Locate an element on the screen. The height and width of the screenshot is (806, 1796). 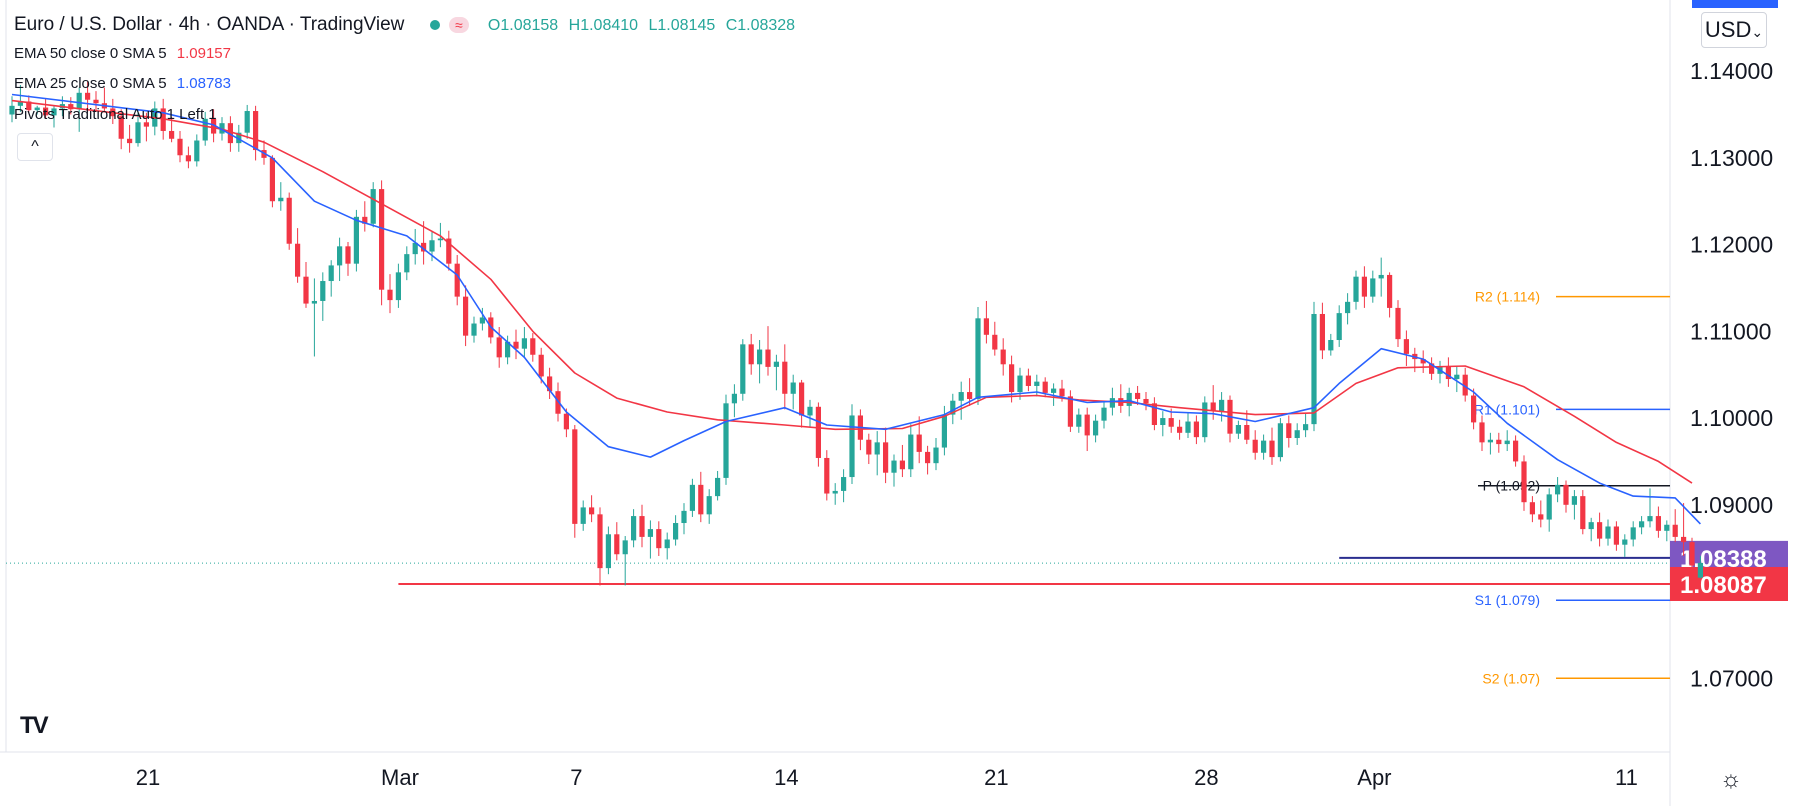
symbol-name: Euro / U.S. Dollar is located at coordinates (88, 24).